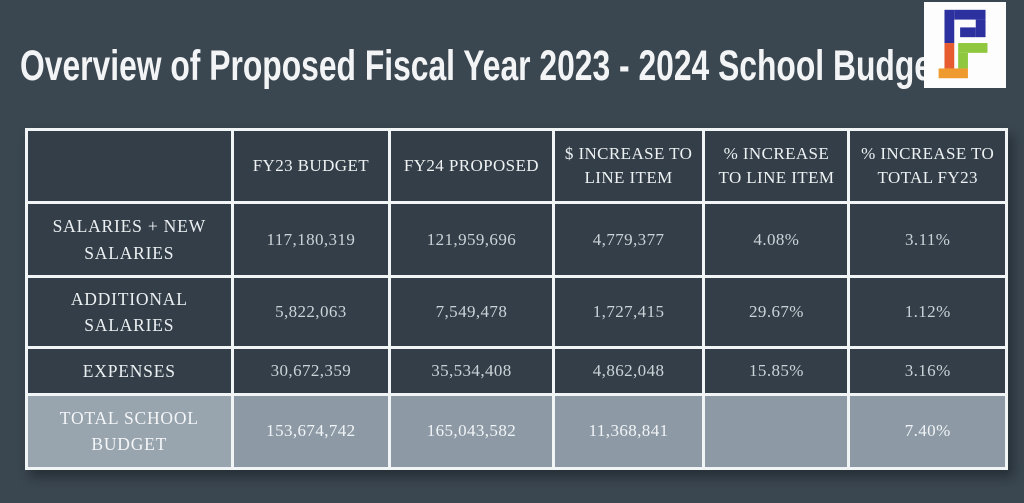 This screenshot has height=503, width=1024. Describe the element at coordinates (927, 166) in the screenshot. I see `header-cell-pct-increase-total-fy23: % INCREASE TO TOTAL FY23` at that location.